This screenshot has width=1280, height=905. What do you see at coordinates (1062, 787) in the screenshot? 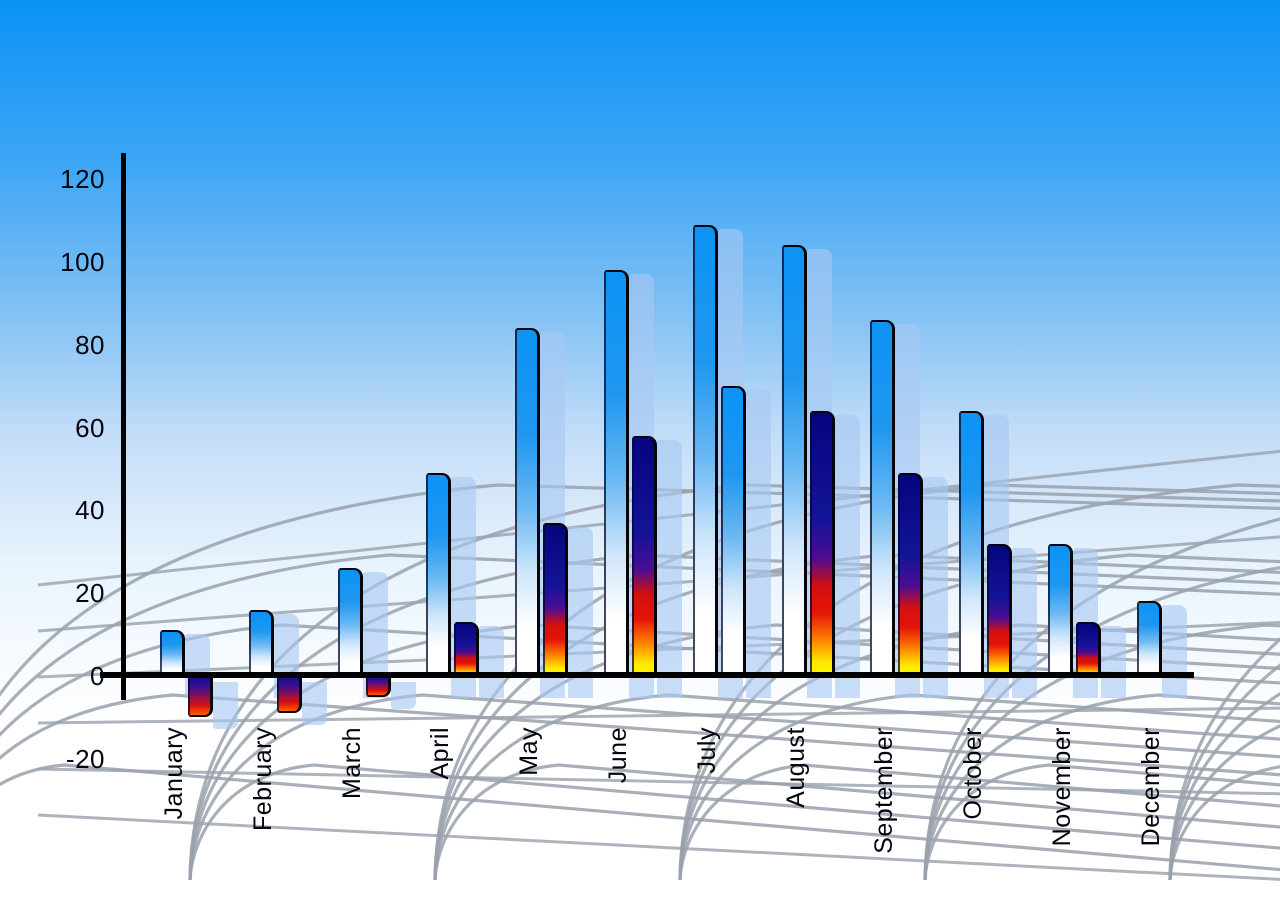
I see `x-label-november: November` at bounding box center [1062, 787].